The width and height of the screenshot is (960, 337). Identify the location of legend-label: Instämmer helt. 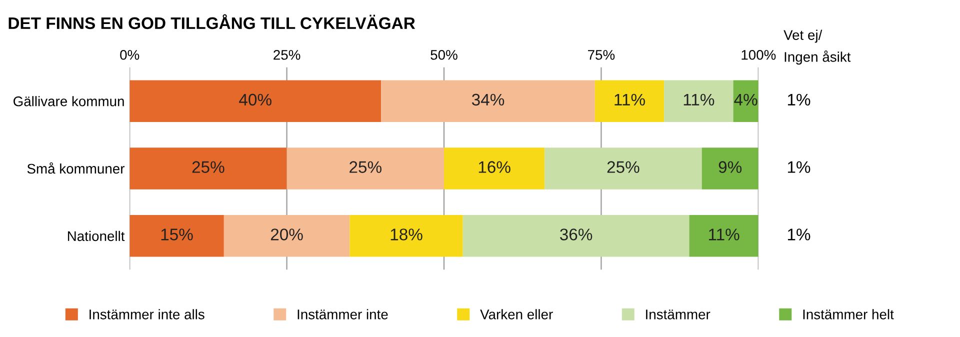
(848, 314).